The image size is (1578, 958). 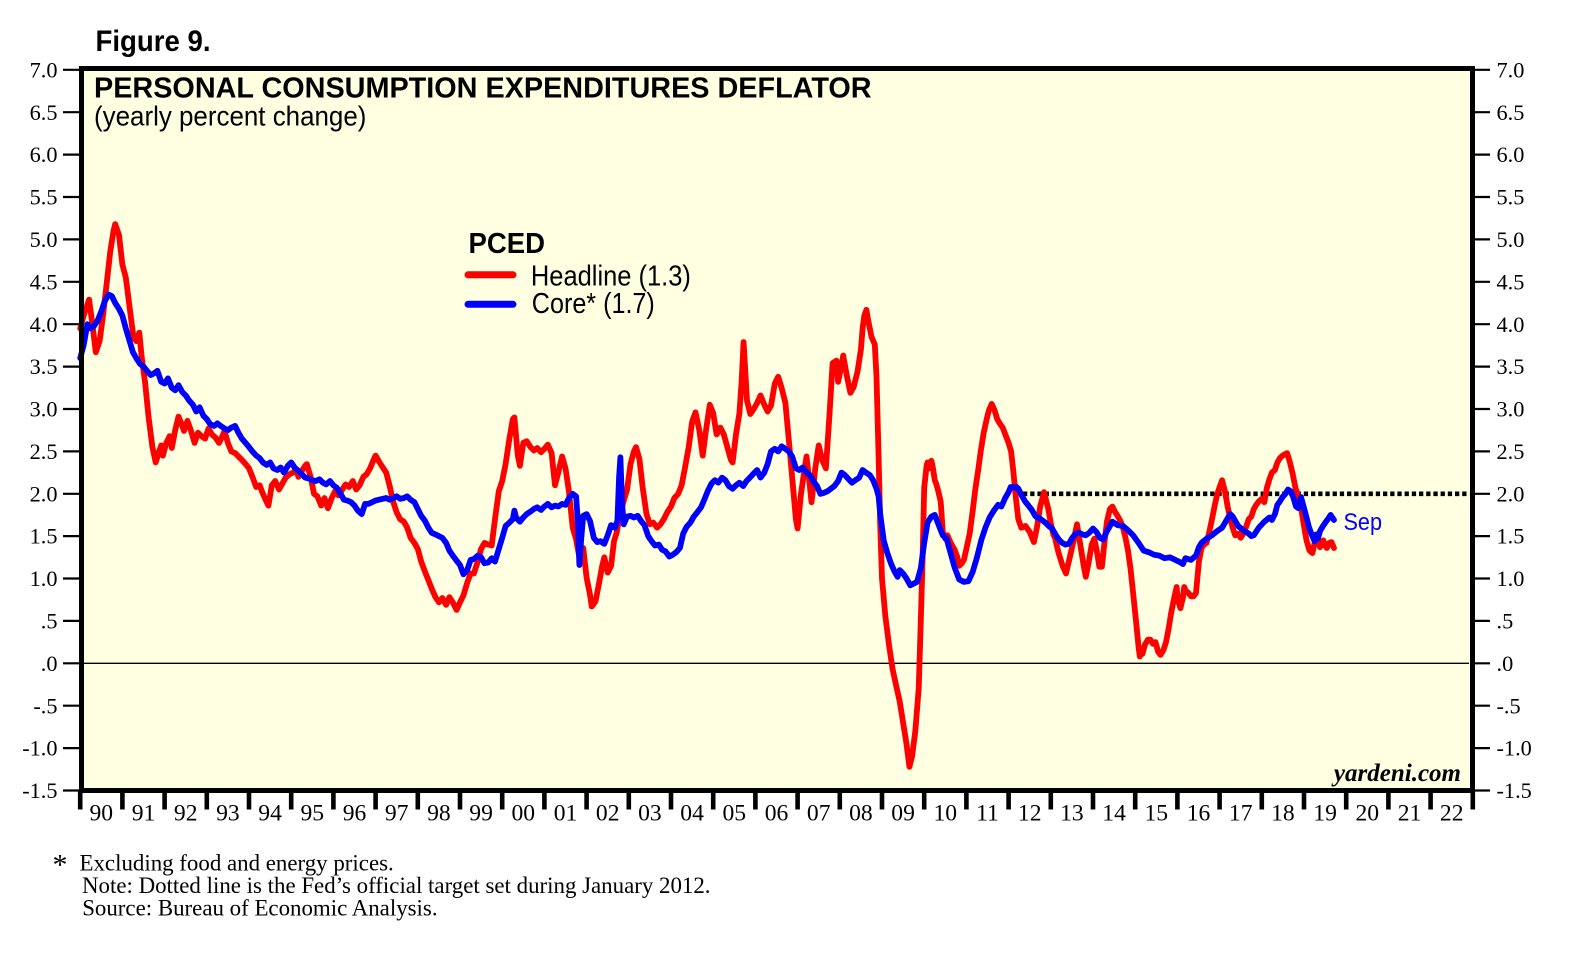 I want to click on svg-text:Source: Bureau of Economic Ana: Source: Bureau of Economic Analysis., so click(x=259, y=908).